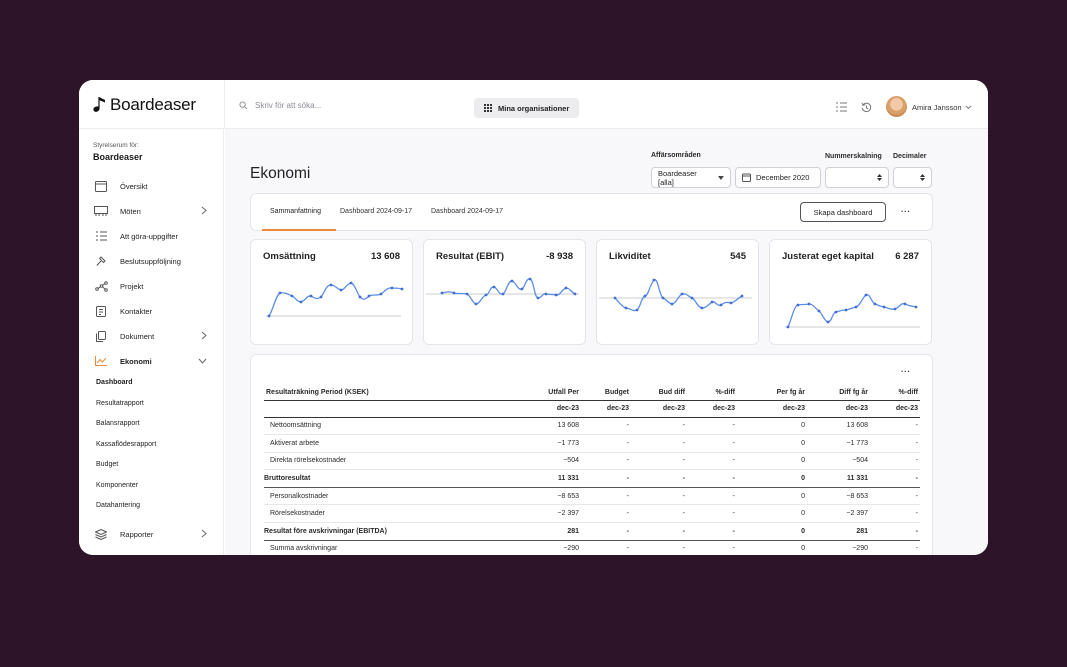  Describe the element at coordinates (942, 107) in the screenshot. I see `user-menu: Amira Jansson` at that location.